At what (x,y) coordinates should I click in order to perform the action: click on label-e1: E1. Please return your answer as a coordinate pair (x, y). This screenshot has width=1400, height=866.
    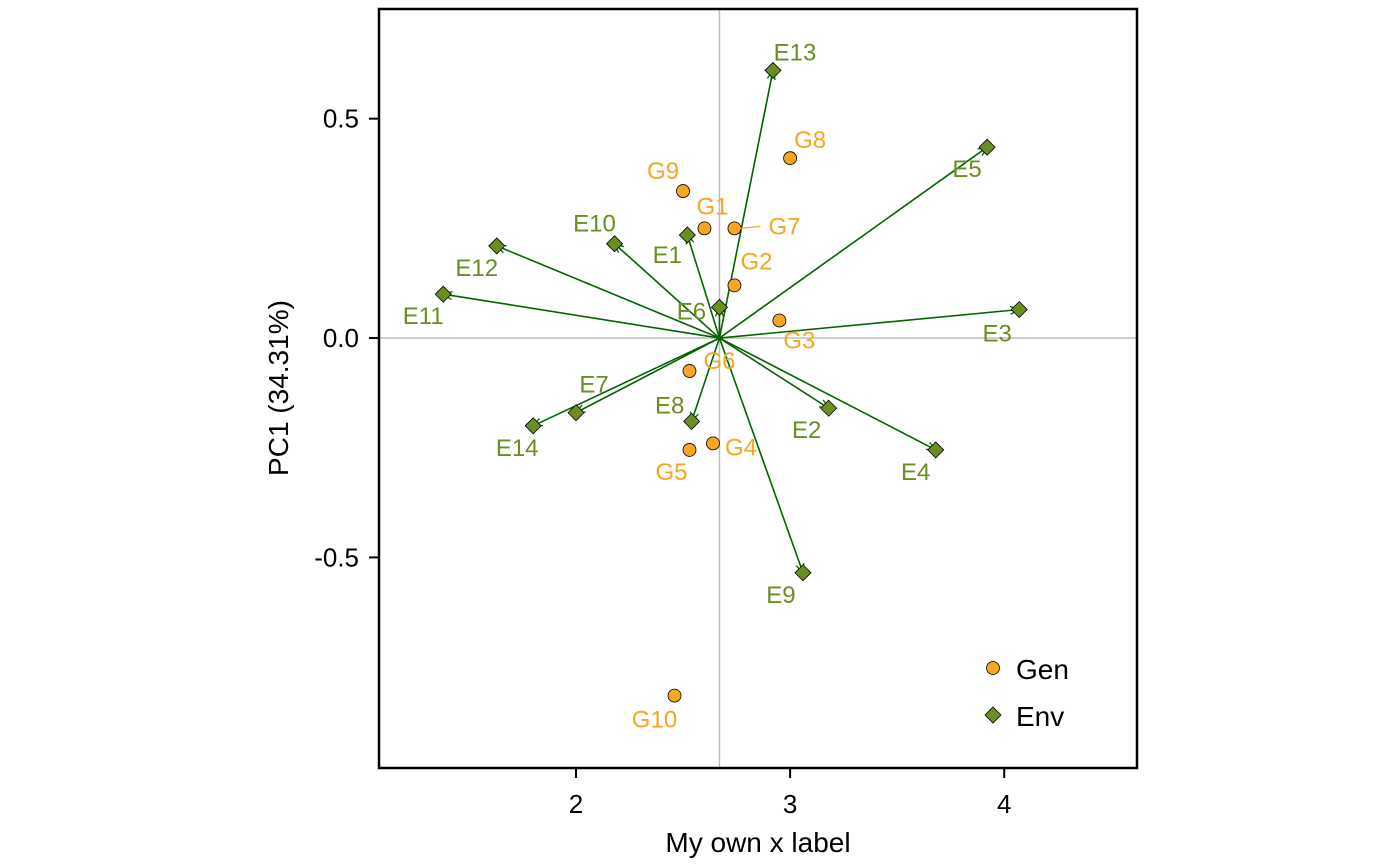
    Looking at the image, I should click on (667, 255).